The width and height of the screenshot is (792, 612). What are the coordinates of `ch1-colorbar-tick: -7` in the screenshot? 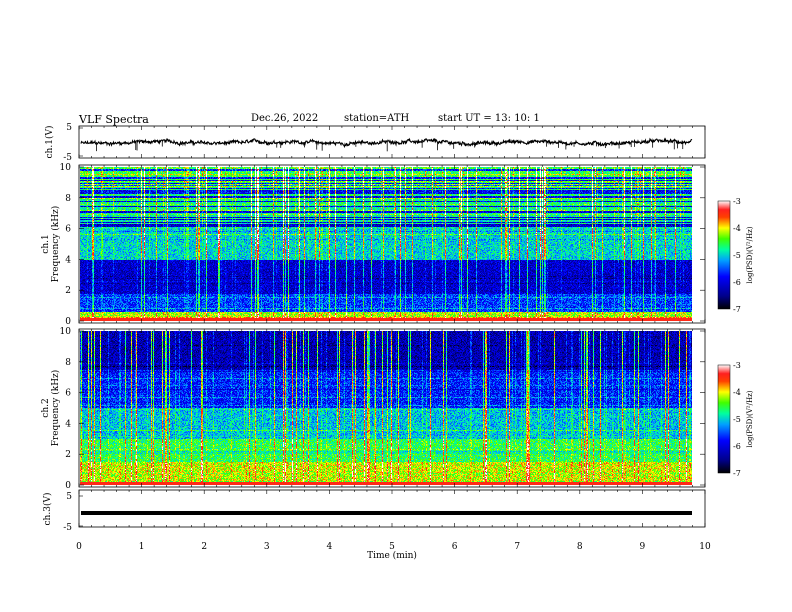 It's located at (737, 309).